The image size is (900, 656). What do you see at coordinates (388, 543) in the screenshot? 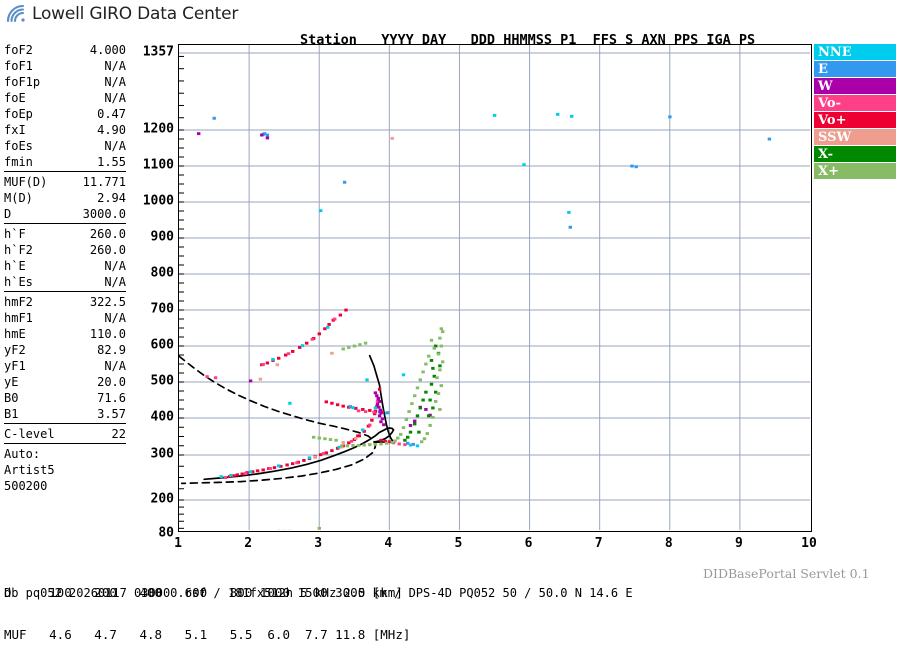
I see `x-tick-label: 4` at bounding box center [388, 543].